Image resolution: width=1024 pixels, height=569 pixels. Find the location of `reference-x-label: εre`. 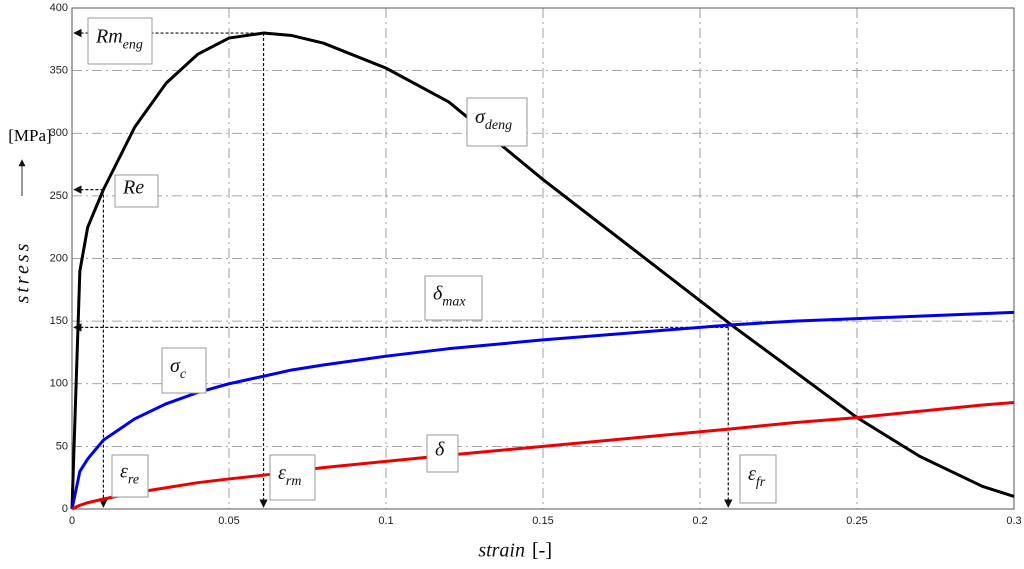

reference-x-label: εre is located at coordinates (129, 474).